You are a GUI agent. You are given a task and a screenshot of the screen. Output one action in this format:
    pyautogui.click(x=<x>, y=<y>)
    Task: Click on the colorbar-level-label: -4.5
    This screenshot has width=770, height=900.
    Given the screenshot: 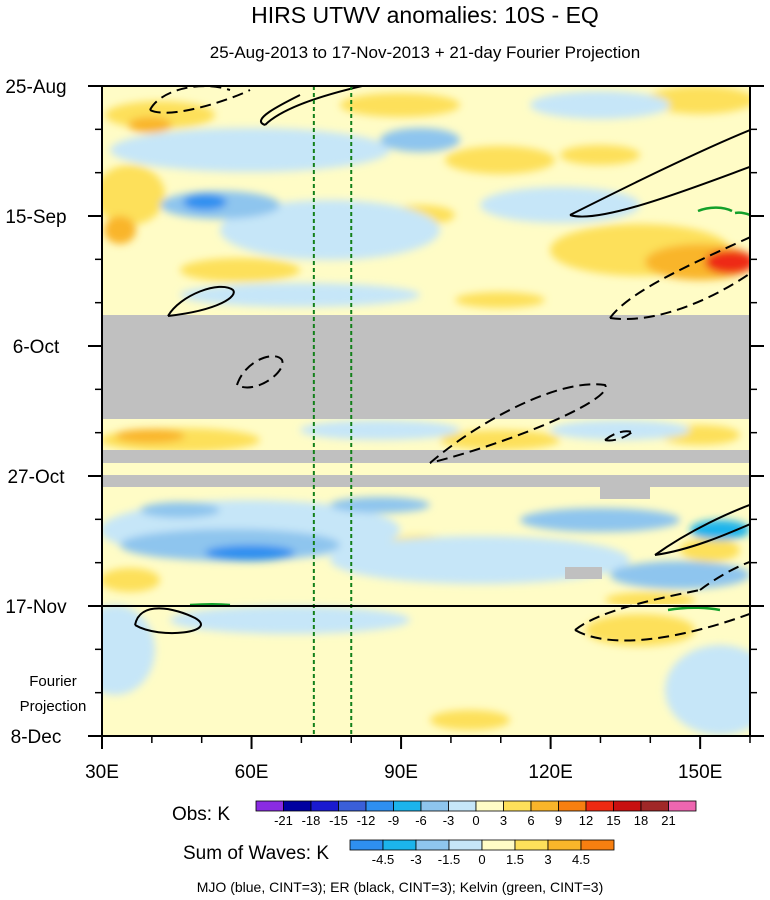 What is the action you would take?
    pyautogui.click(x=383, y=859)
    